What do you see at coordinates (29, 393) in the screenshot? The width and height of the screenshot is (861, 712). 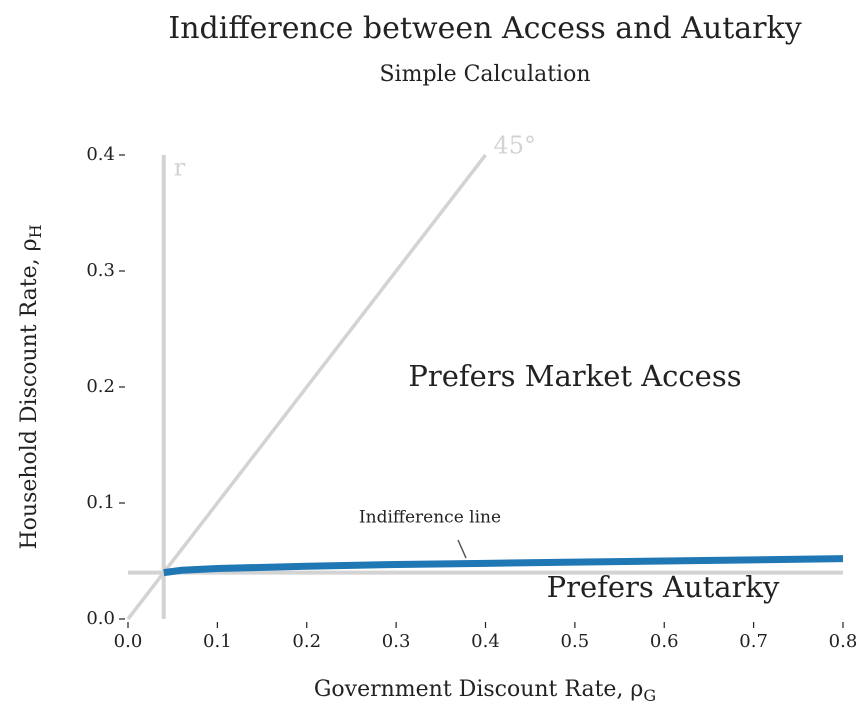 I see `y-axis-label-text: Household Discount Rate, ρ` at bounding box center [29, 393].